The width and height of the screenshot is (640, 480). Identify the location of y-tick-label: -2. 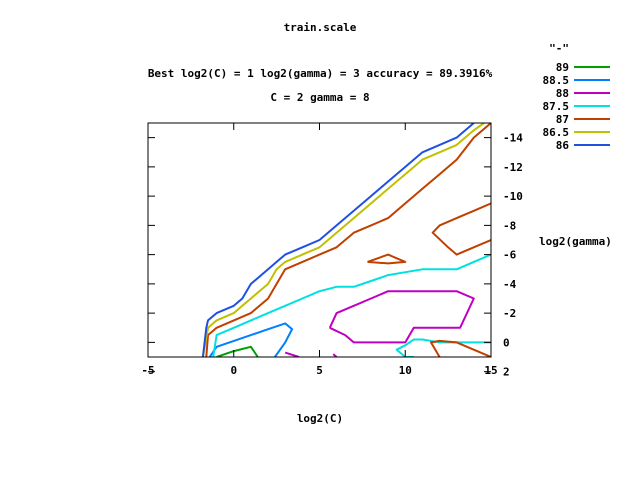
(509, 313).